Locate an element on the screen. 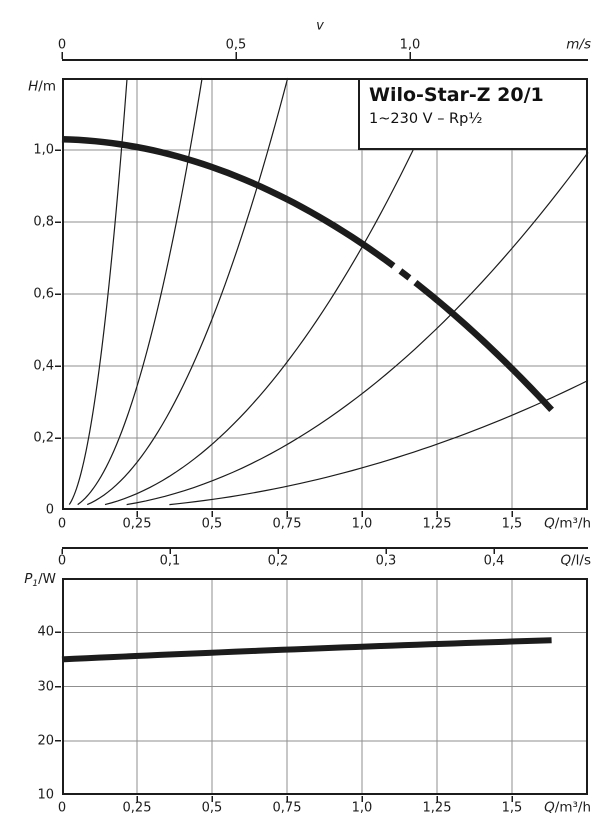 The height and width of the screenshot is (840, 613). main-y-axis-unit: H/m is located at coordinates (42, 87).